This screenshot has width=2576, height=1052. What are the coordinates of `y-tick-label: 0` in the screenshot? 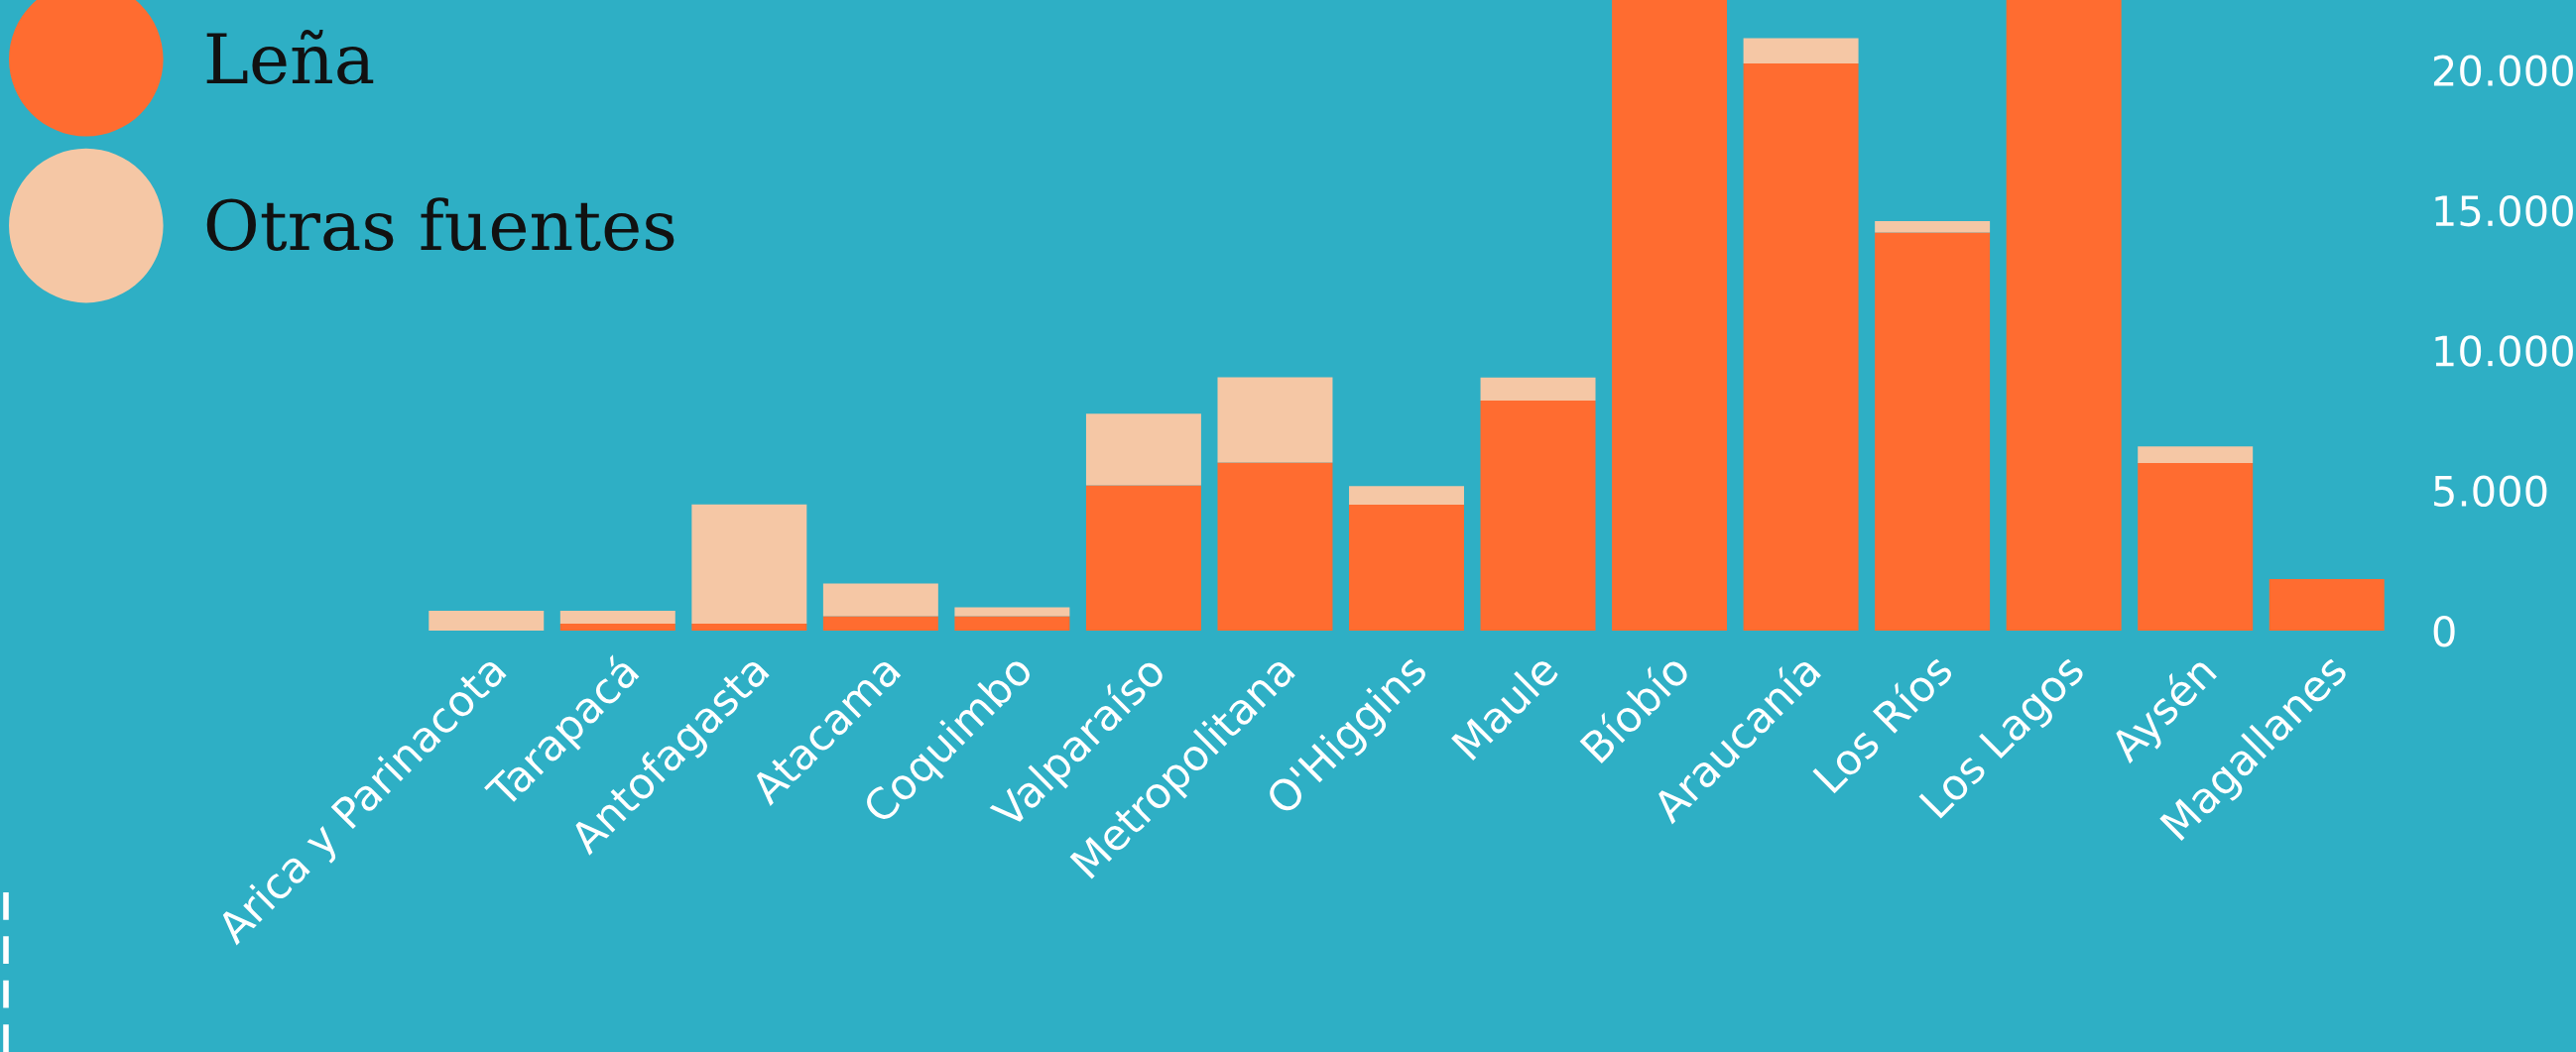 It's located at (2444, 631).